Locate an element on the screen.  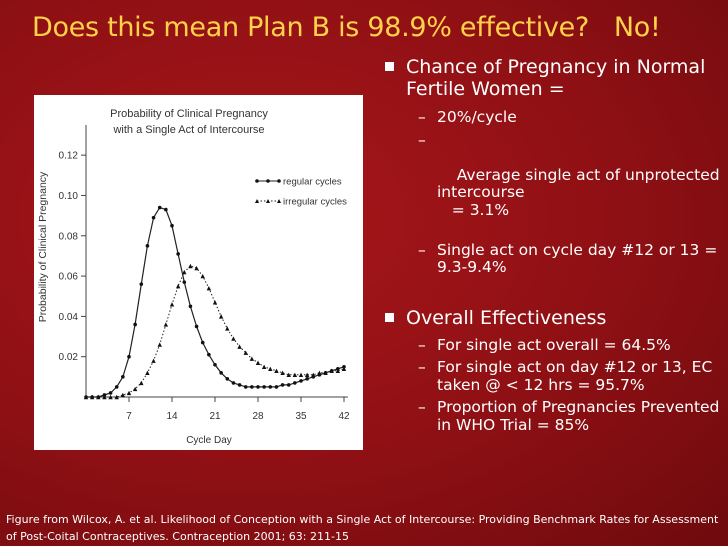
chart-legend: regular cycles irregular cycles is located at coordinates (301, 192).